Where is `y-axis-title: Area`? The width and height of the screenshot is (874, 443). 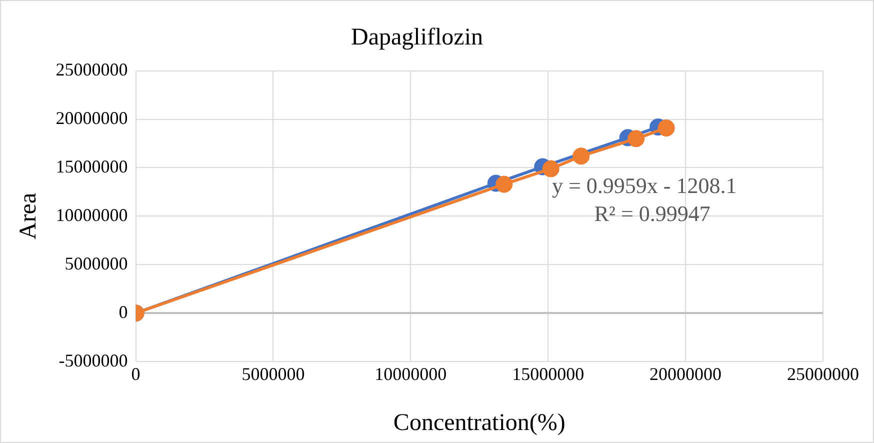 y-axis-title: Area is located at coordinates (29, 216).